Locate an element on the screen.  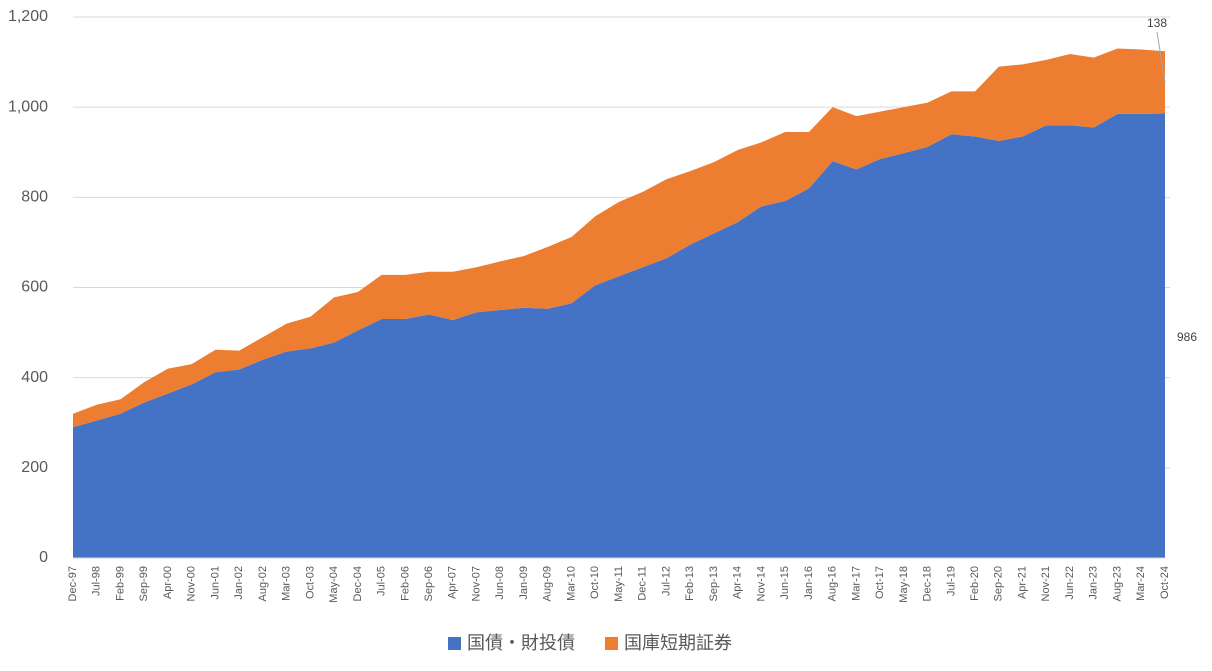
data-label: 986 is located at coordinates (1187, 337).